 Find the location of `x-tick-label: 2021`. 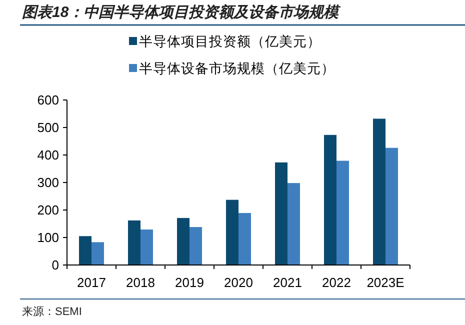

x-tick-label: 2021 is located at coordinates (287, 282).